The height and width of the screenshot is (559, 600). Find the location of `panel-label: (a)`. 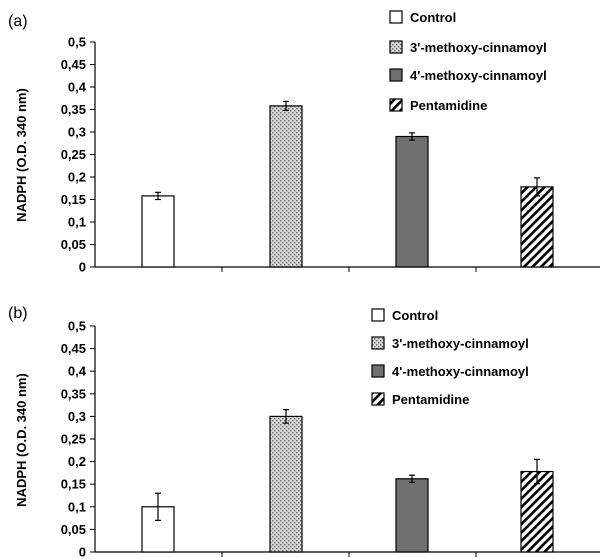

panel-label: (a) is located at coordinates (18, 21).